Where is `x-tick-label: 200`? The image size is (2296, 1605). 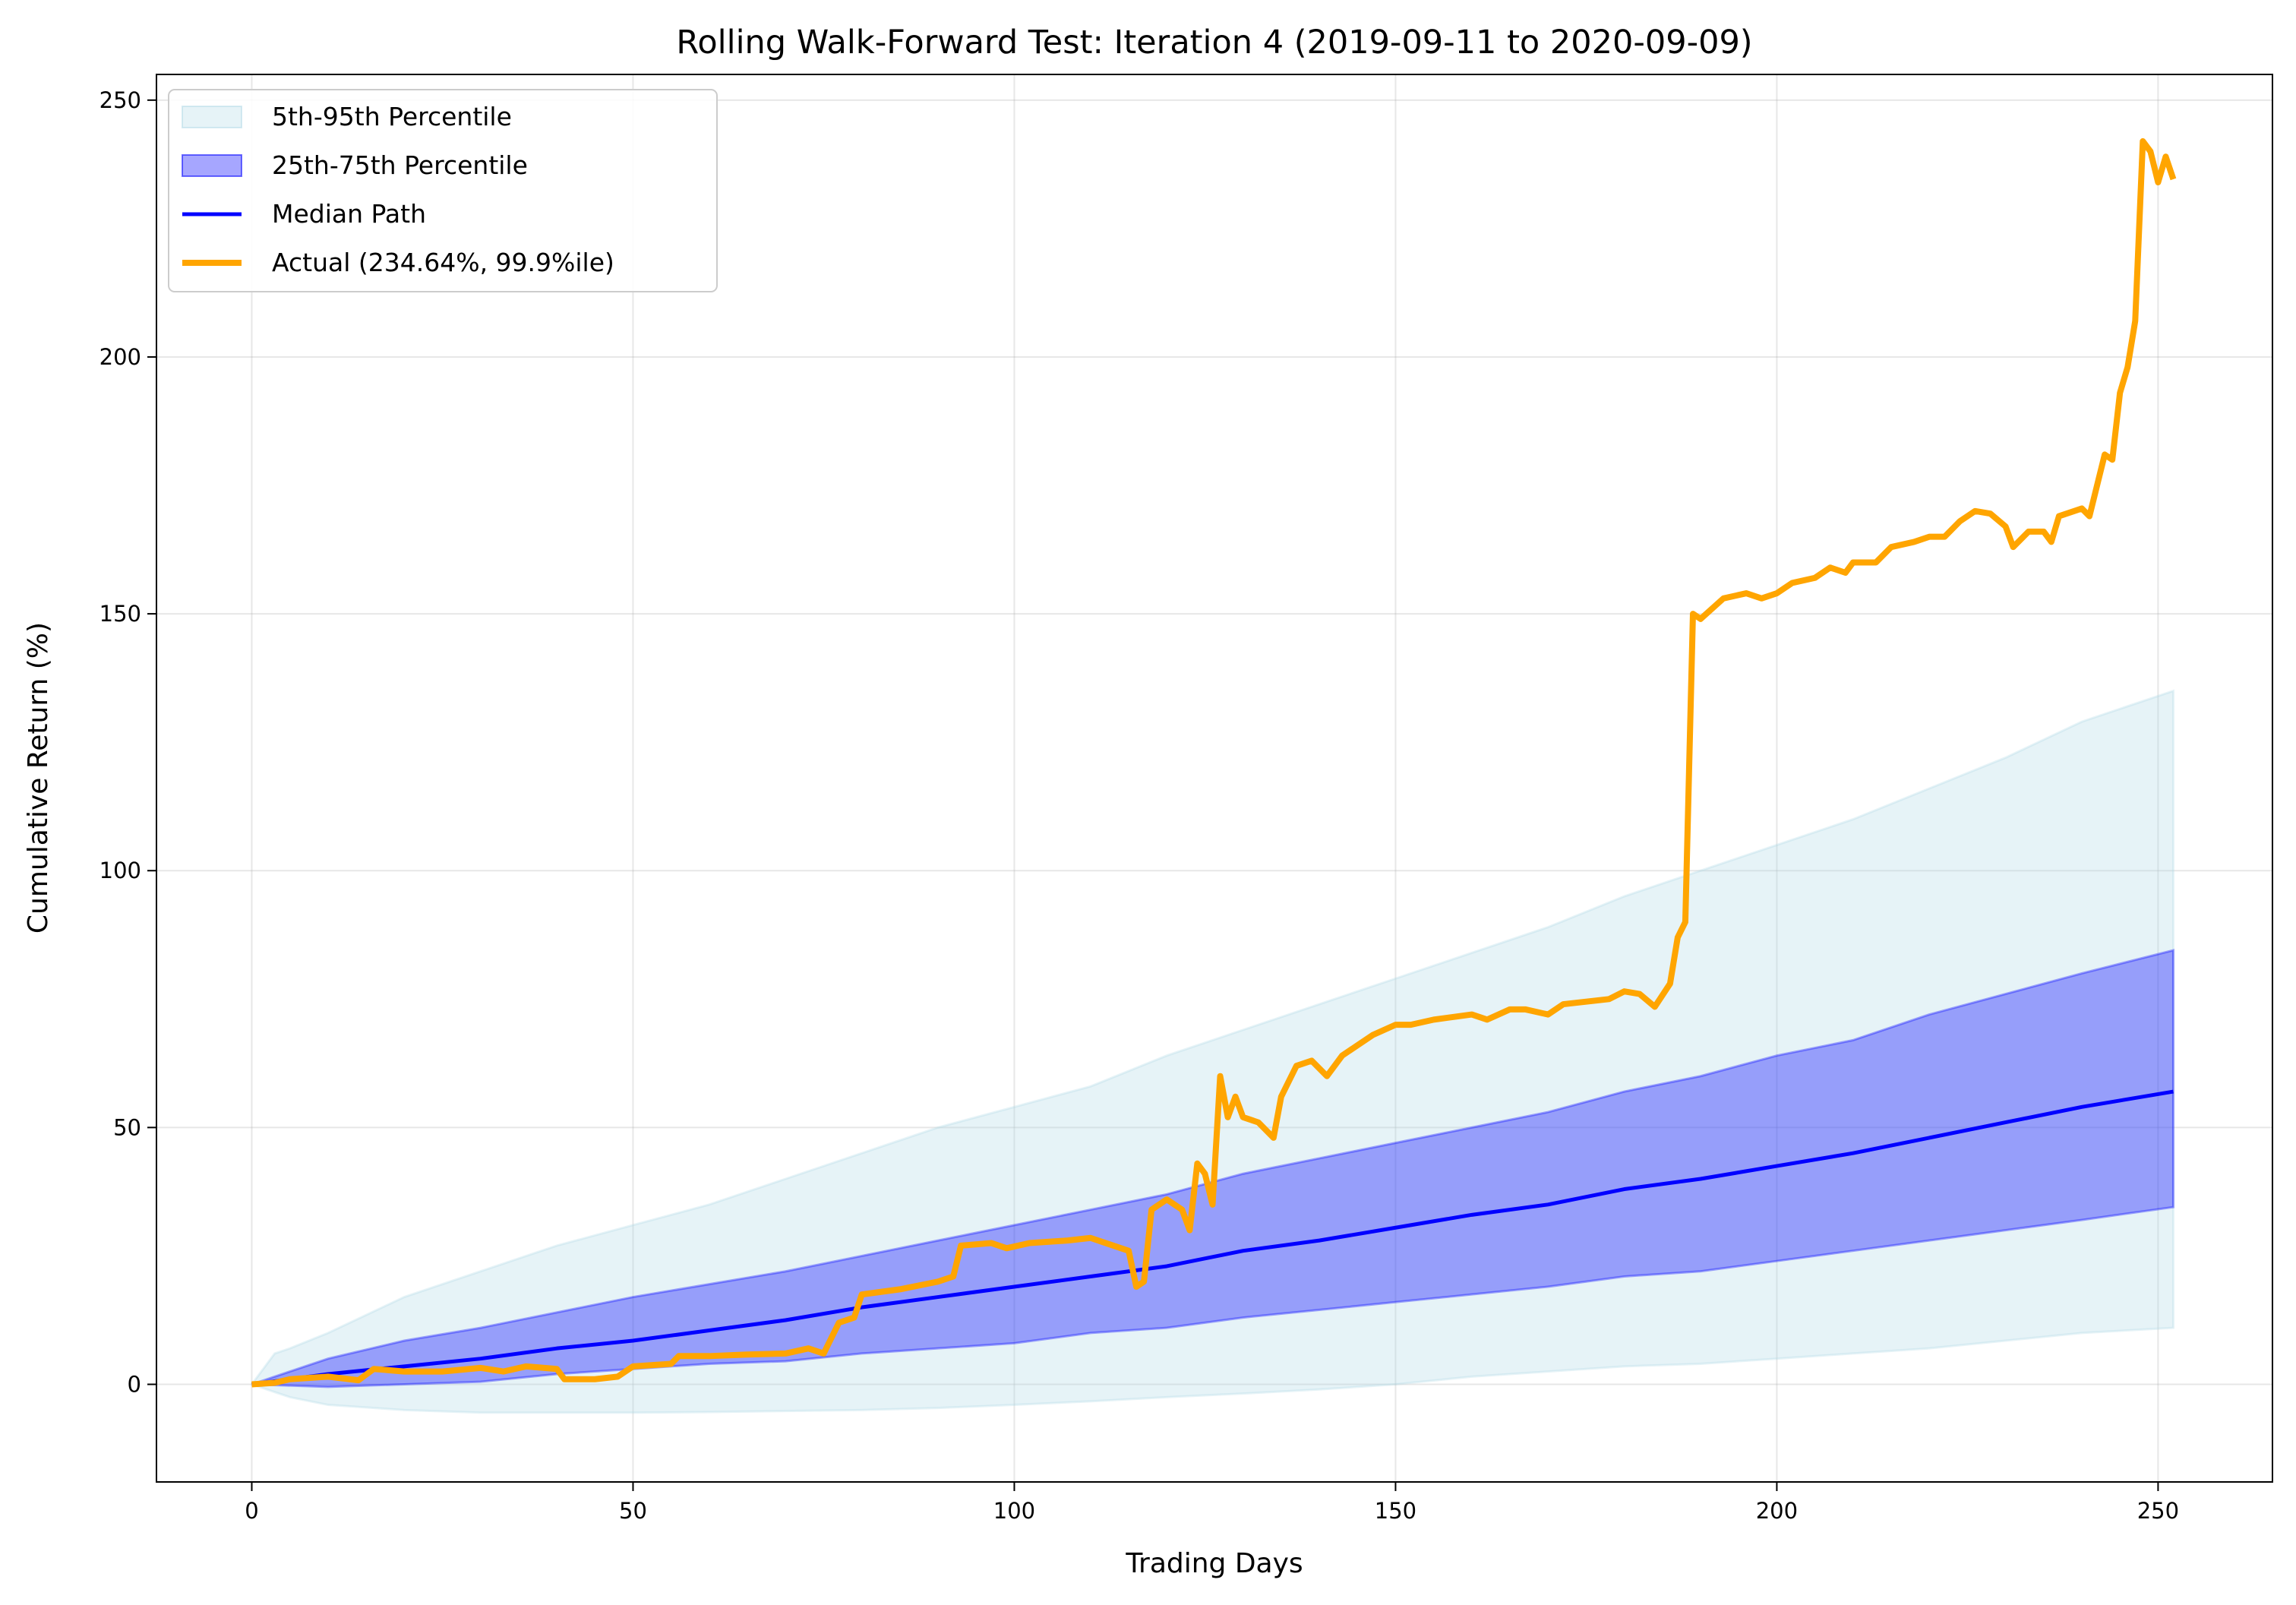 x-tick-label: 200 is located at coordinates (1777, 1511).